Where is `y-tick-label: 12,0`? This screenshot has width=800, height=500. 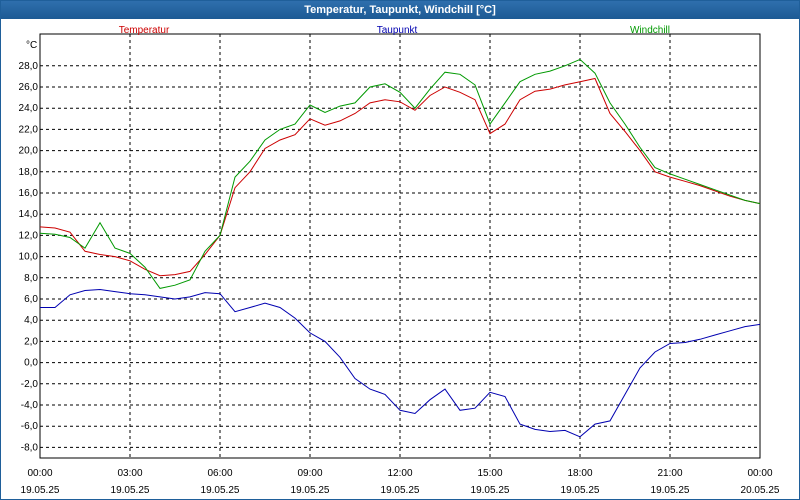 y-tick-label: 12,0 is located at coordinates (29, 235).